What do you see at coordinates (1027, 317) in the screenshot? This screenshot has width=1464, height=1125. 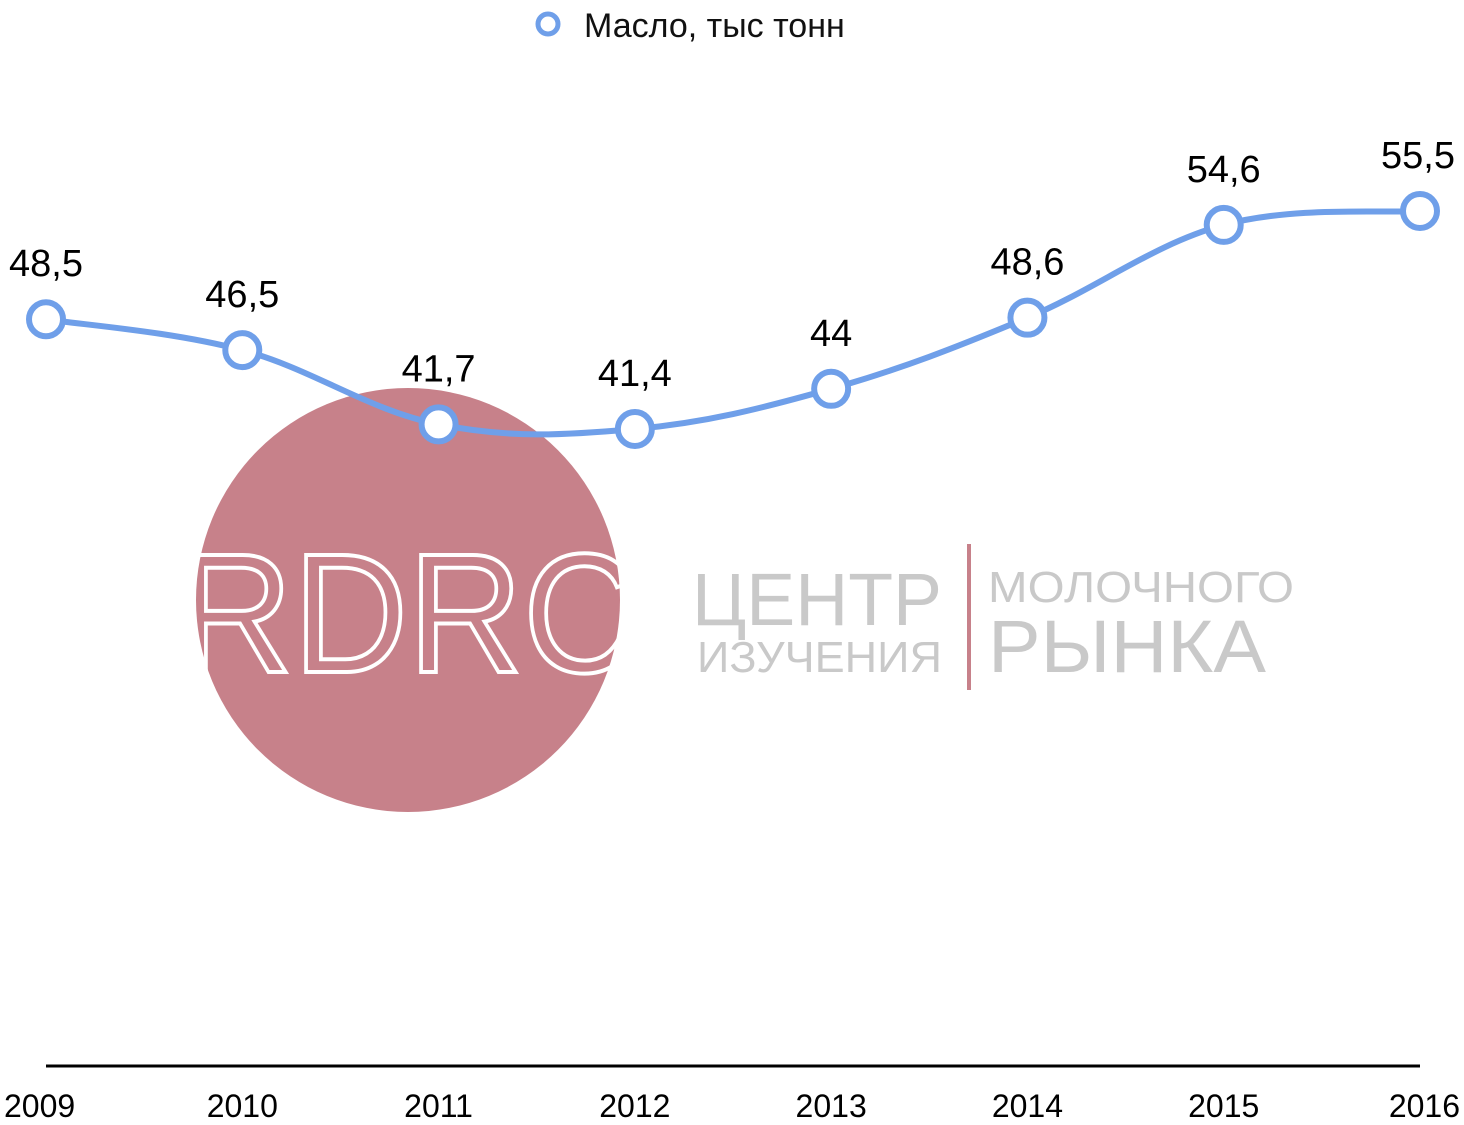 I see `data-point-2014` at bounding box center [1027, 317].